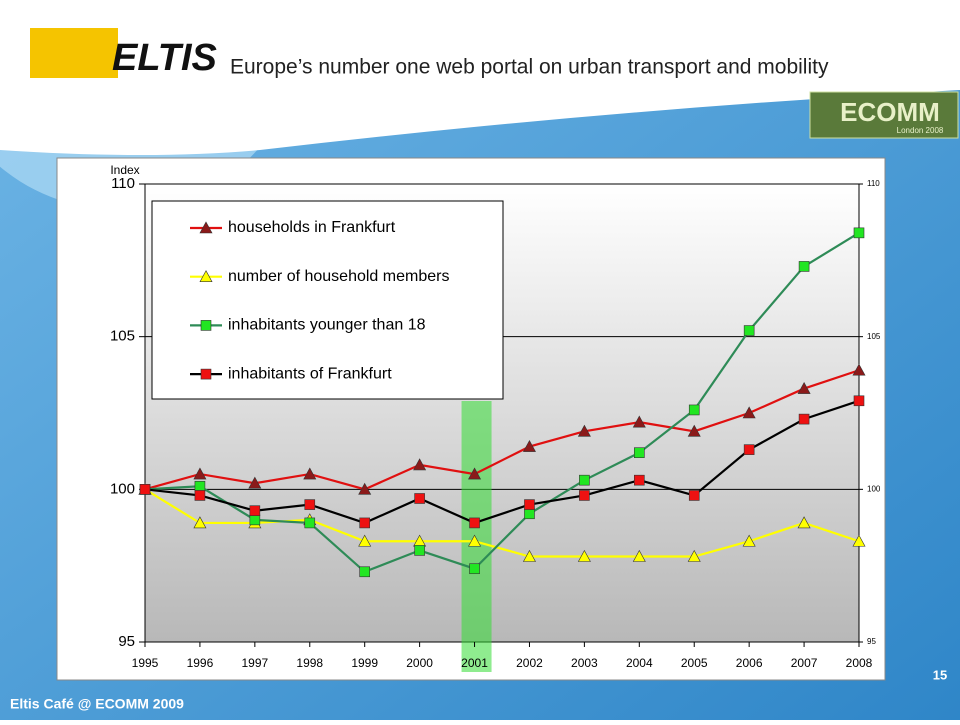 The width and height of the screenshot is (960, 725). I want to click on badge-subtitle: London 2008, so click(920, 130).